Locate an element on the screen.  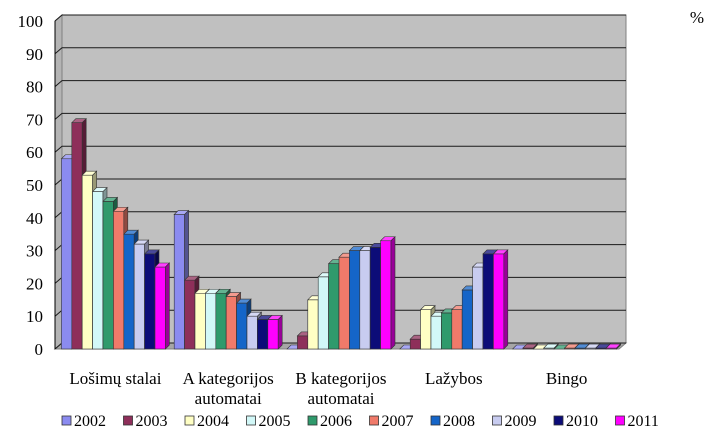
legend-label: 2003 is located at coordinates (152, 421).